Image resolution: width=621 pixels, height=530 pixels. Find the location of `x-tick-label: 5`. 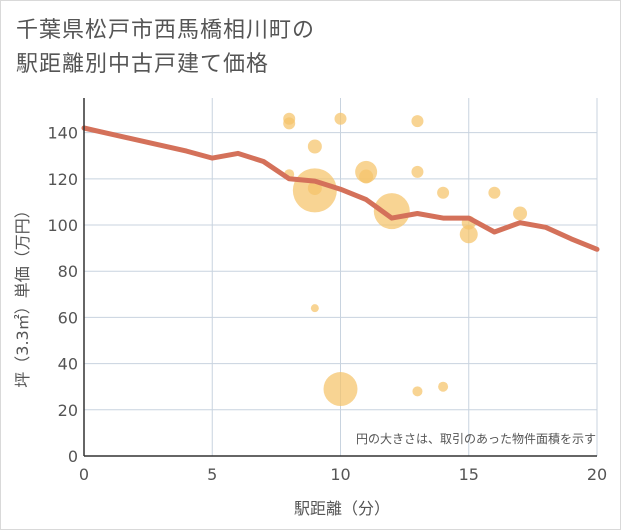

x-tick-label: 5 is located at coordinates (212, 474).